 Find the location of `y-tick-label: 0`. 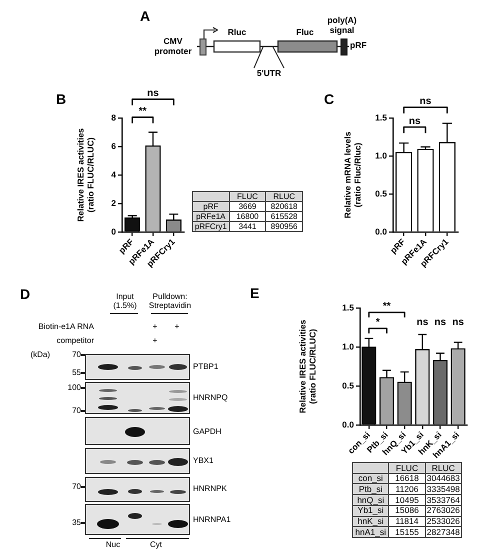

y-tick-label: 0 is located at coordinates (113, 231).